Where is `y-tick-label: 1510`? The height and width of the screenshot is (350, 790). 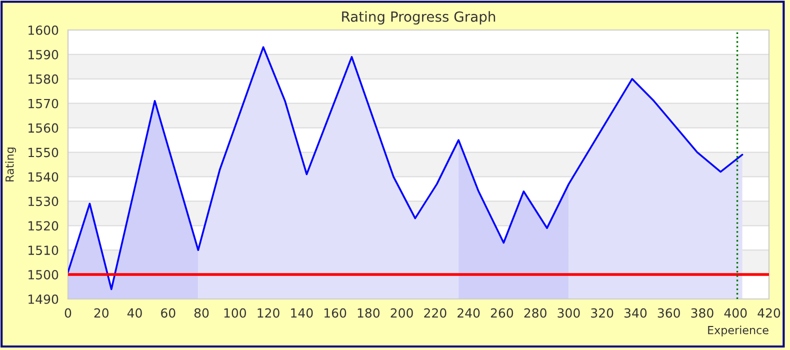 y-tick-label: 1510 is located at coordinates (43, 251).